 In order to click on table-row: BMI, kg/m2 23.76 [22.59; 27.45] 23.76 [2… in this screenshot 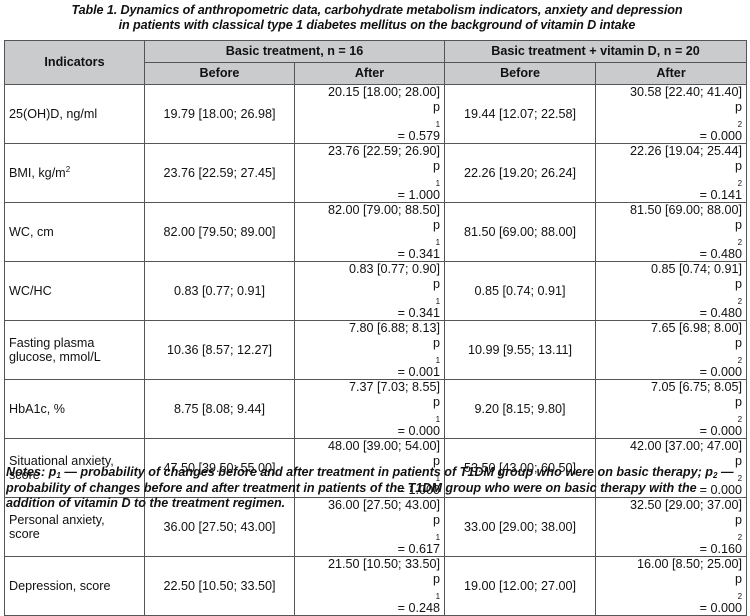, I will do `click(376, 173)`.